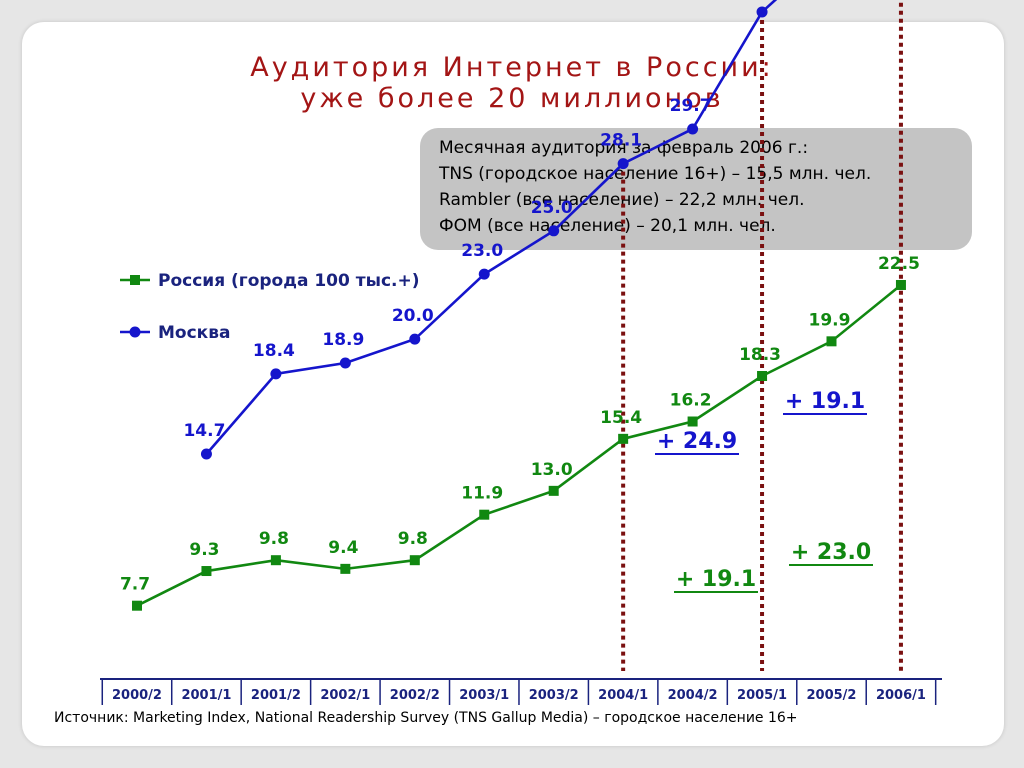 This screenshot has height=768, width=1024. Describe the element at coordinates (901, 695) in the screenshot. I see `x-tick-label: 2006/1` at that location.